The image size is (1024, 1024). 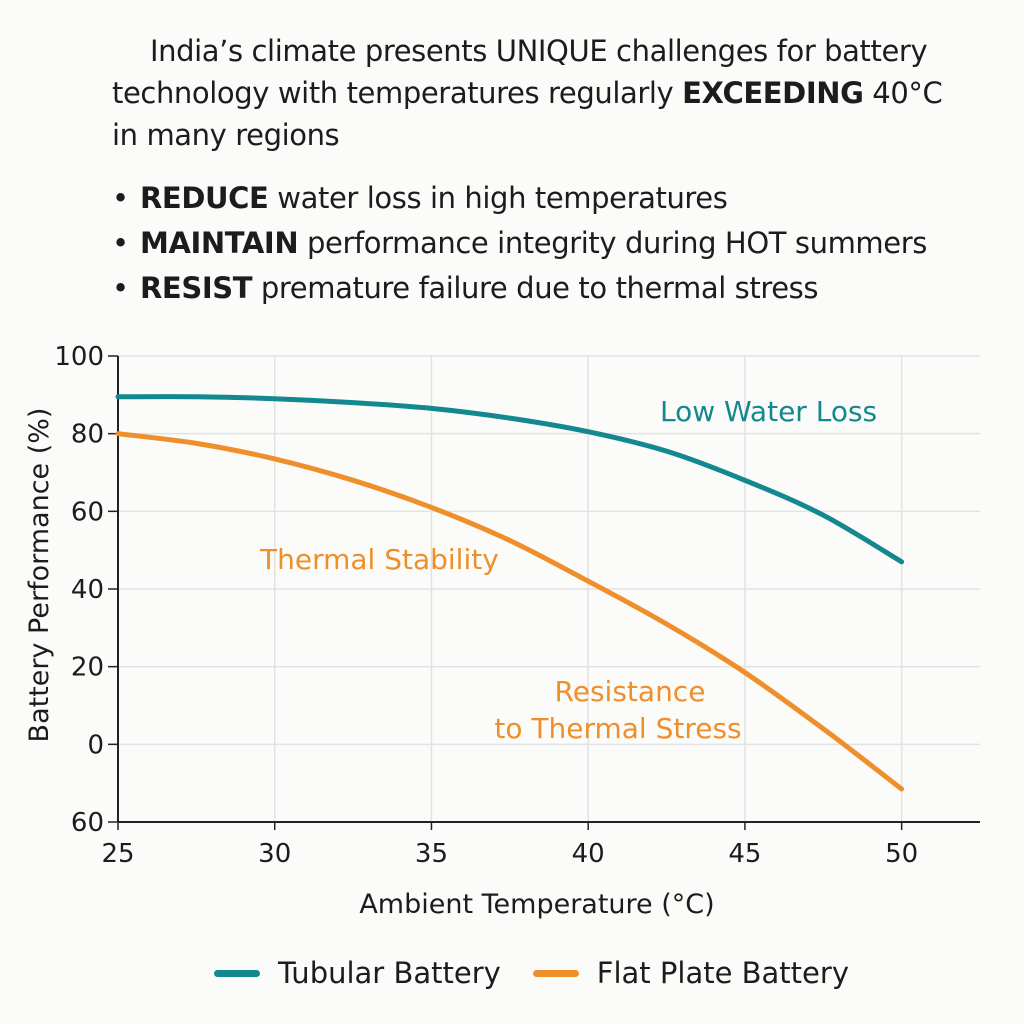 What do you see at coordinates (431, 854) in the screenshot?
I see `x-tick-label: 35` at bounding box center [431, 854].